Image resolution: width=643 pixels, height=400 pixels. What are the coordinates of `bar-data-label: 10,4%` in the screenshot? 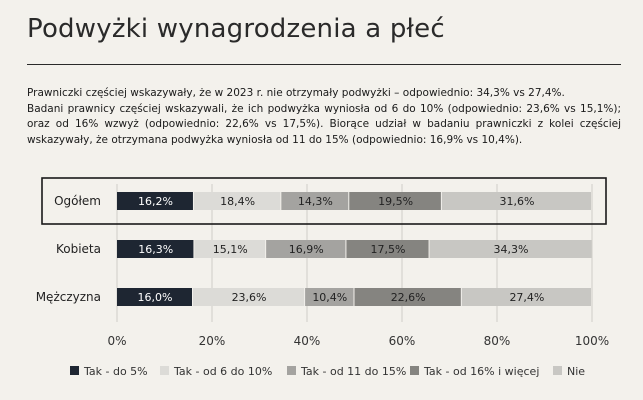 It's located at (329, 297).